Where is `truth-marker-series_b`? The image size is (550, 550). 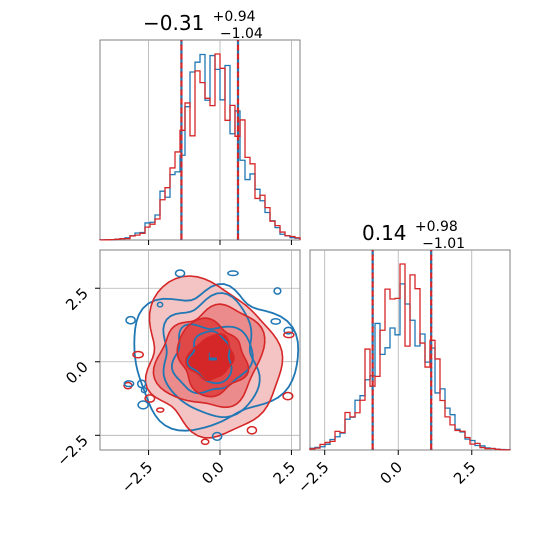 truth-marker-series_b is located at coordinates (213, 353).